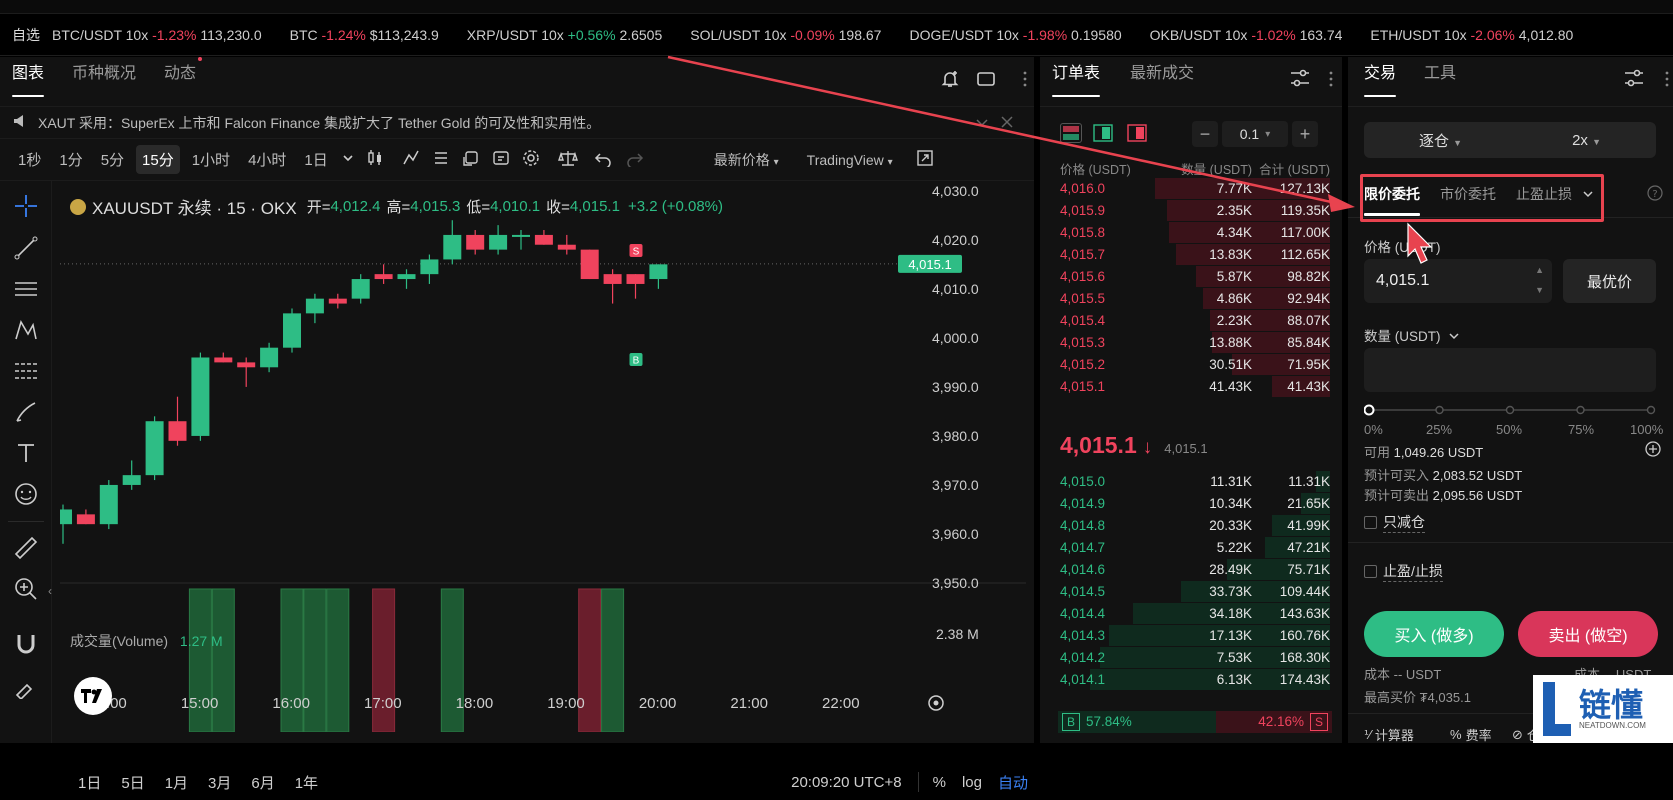 This screenshot has width=1673, height=800. What do you see at coordinates (1588, 634) in the screenshot?
I see `sell-short-button: 卖出 (做空)` at bounding box center [1588, 634].